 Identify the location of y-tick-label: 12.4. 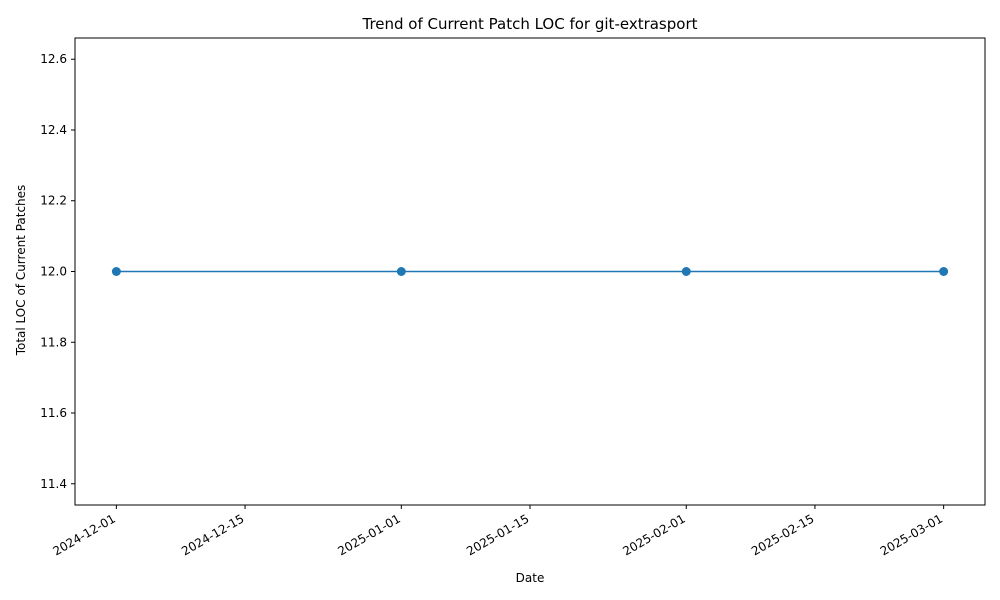
(53, 130).